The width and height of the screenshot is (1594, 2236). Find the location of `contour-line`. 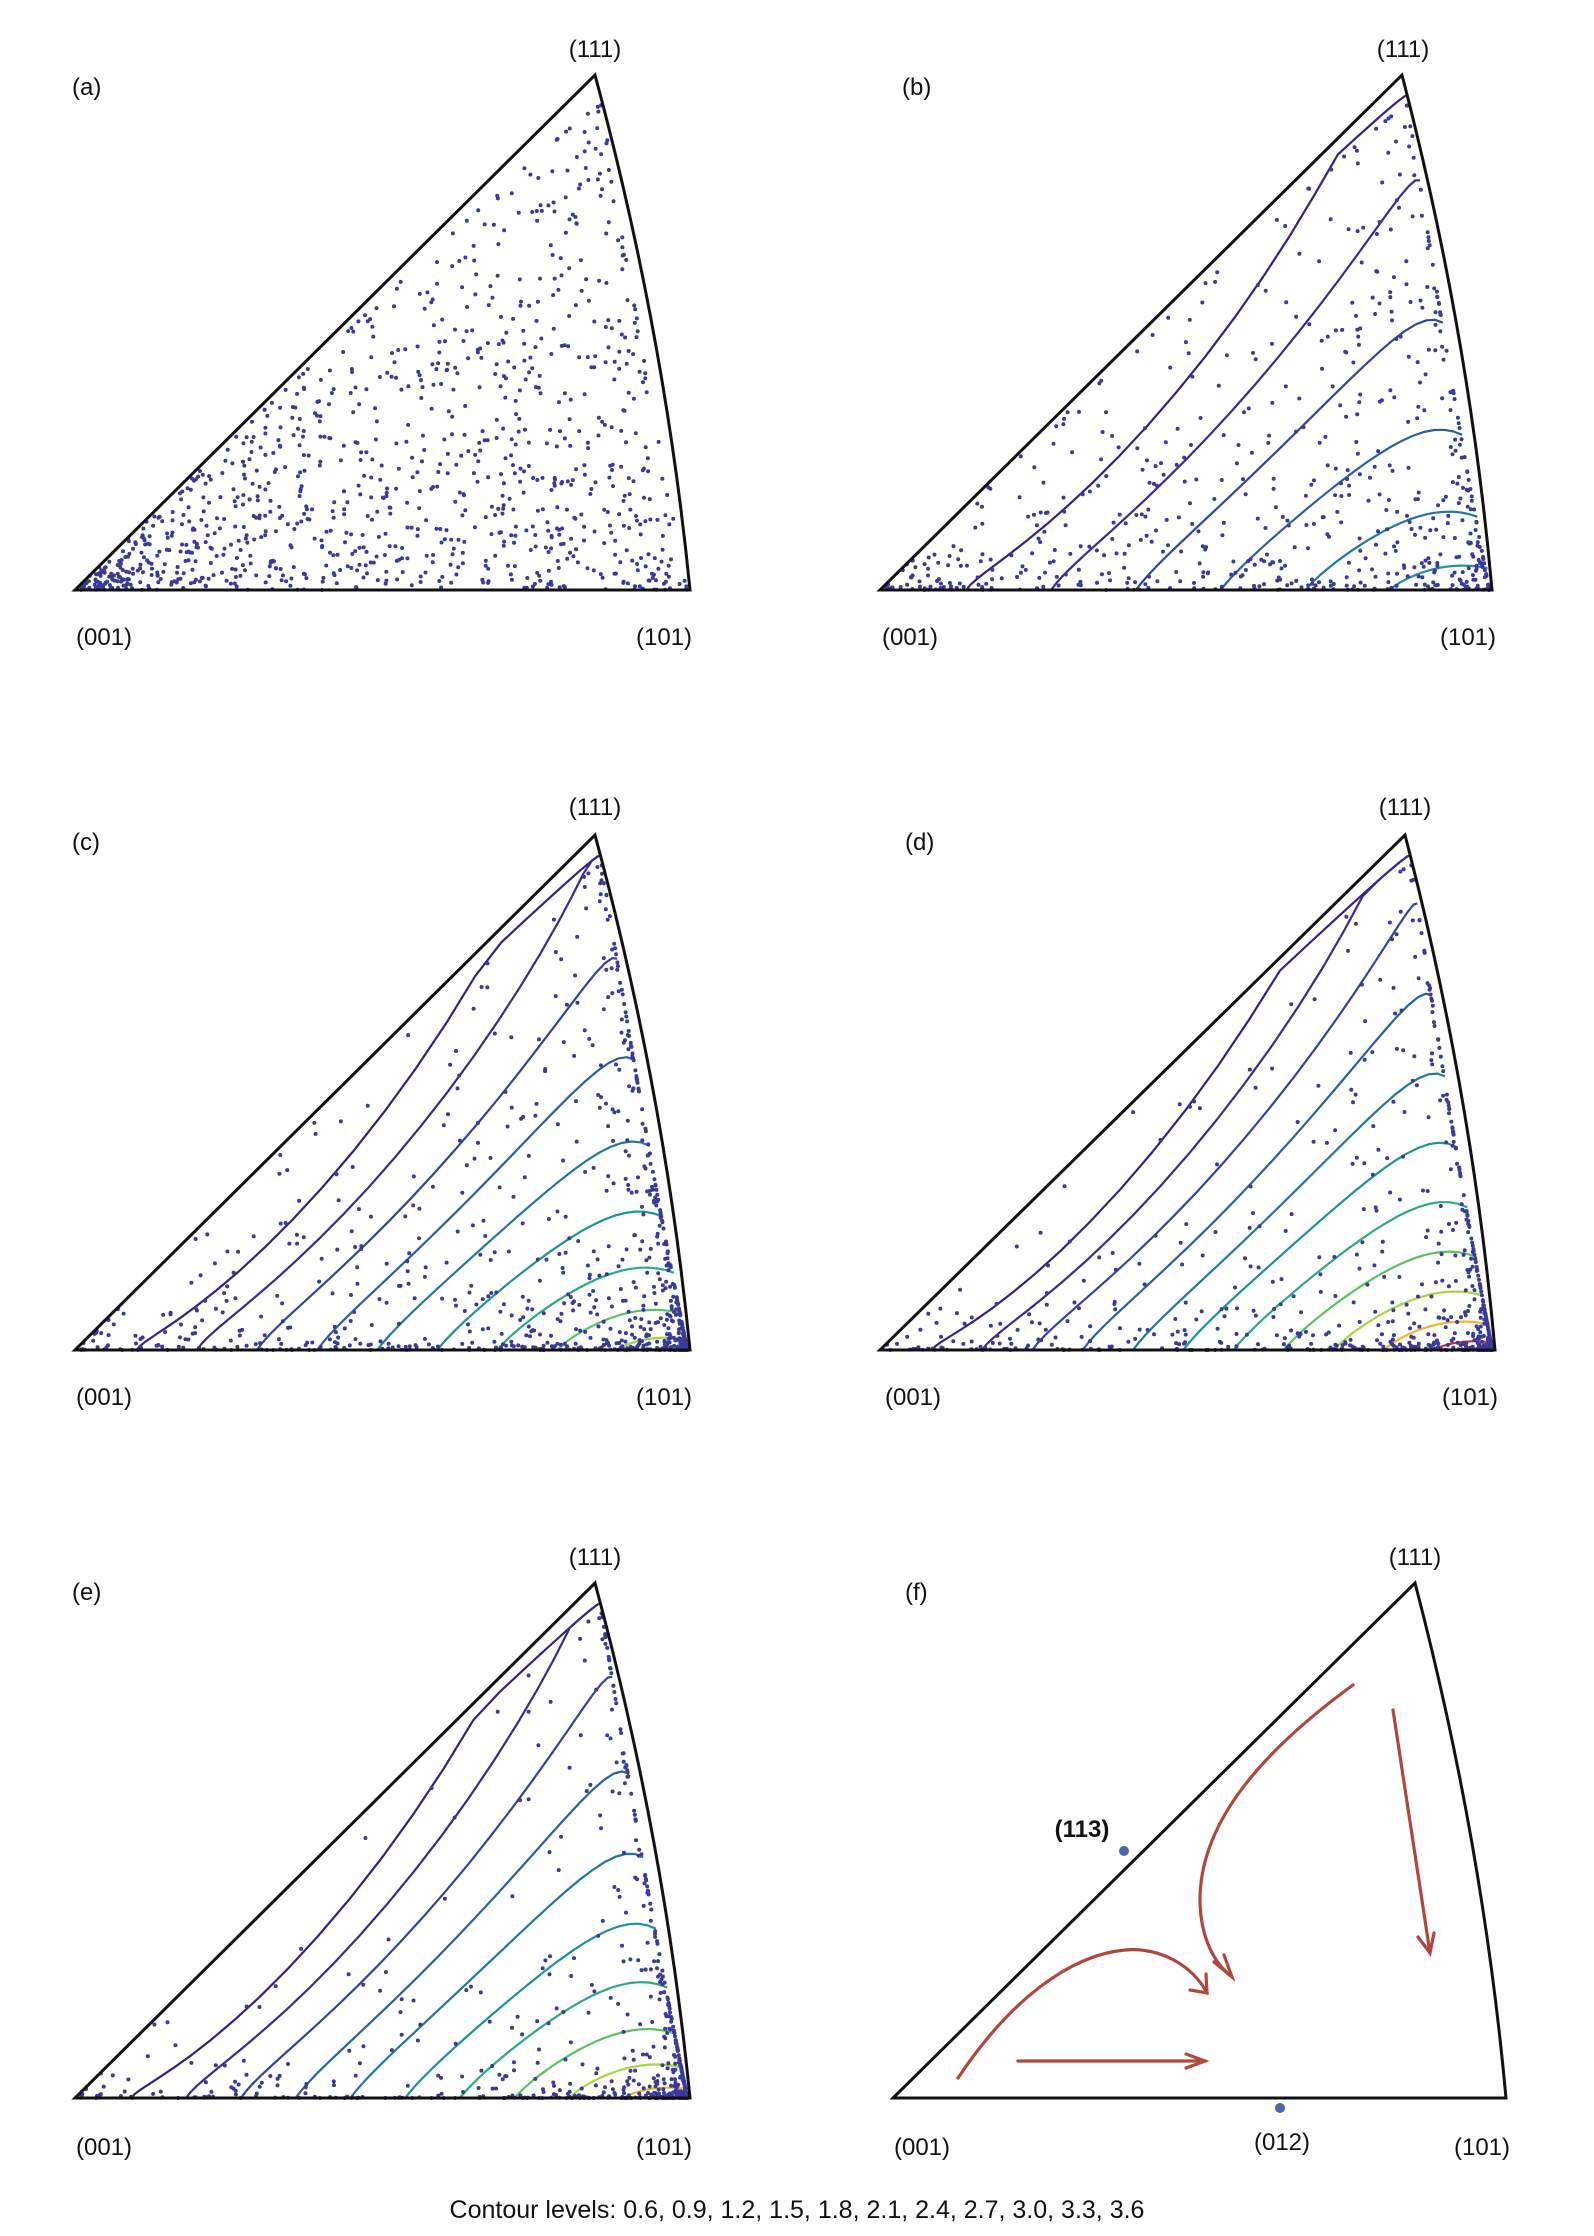

contour-line is located at coordinates (1341, 509).